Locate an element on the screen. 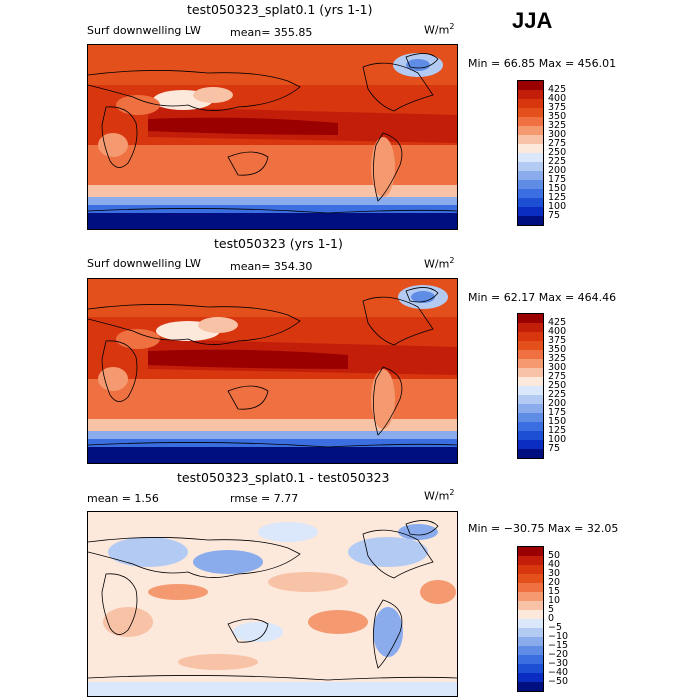 The width and height of the screenshot is (700, 700). colorbar-tick-label: 300 is located at coordinates (557, 367).